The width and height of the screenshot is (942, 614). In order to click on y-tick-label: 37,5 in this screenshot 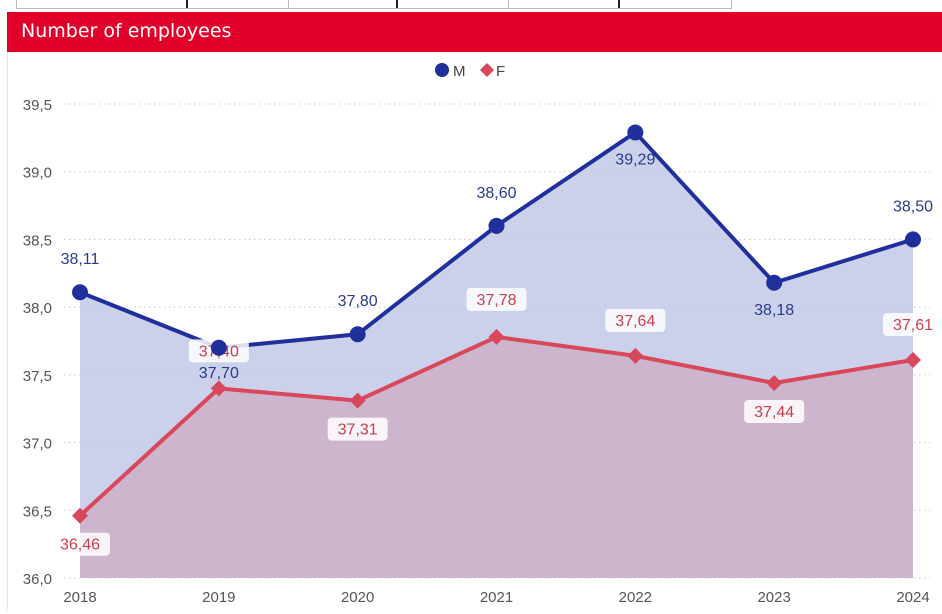, I will do `click(37, 376)`.